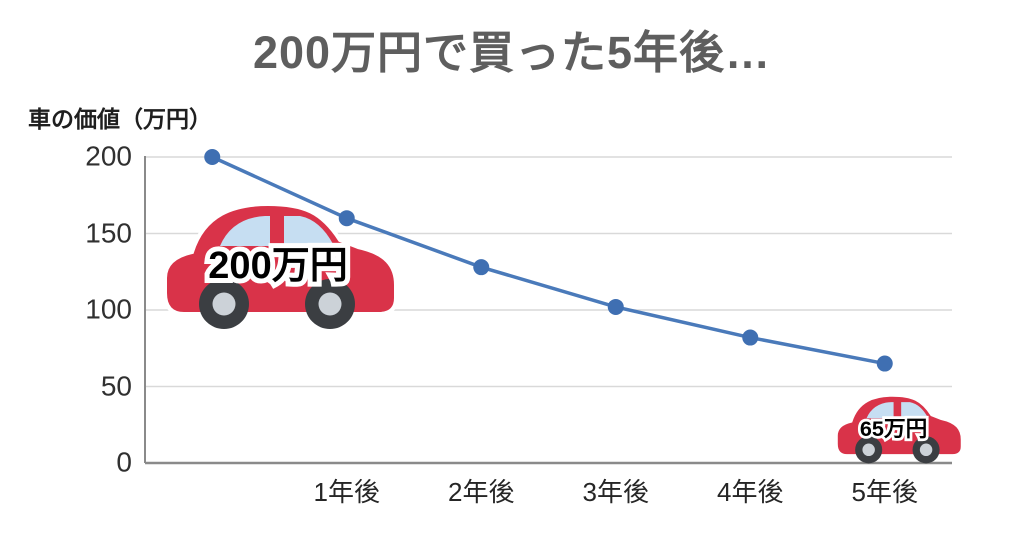 This screenshot has width=1024, height=538. I want to click on y-tick-label: 100, so click(108, 309).